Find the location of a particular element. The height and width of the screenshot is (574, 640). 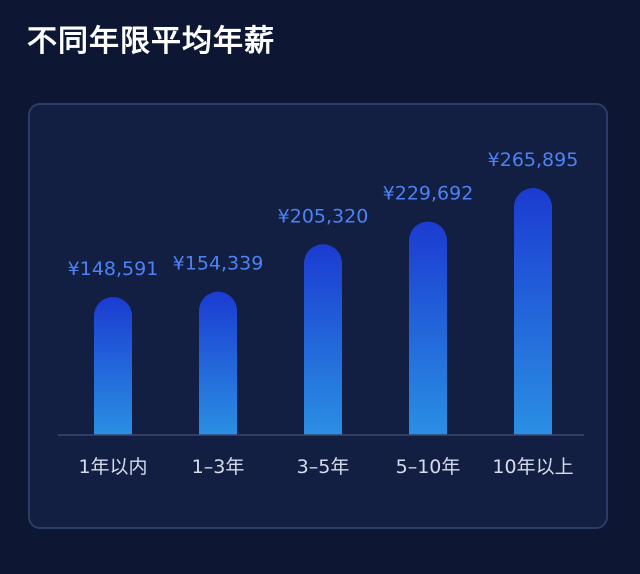

value-label-5: ¥265,895 is located at coordinates (533, 160).